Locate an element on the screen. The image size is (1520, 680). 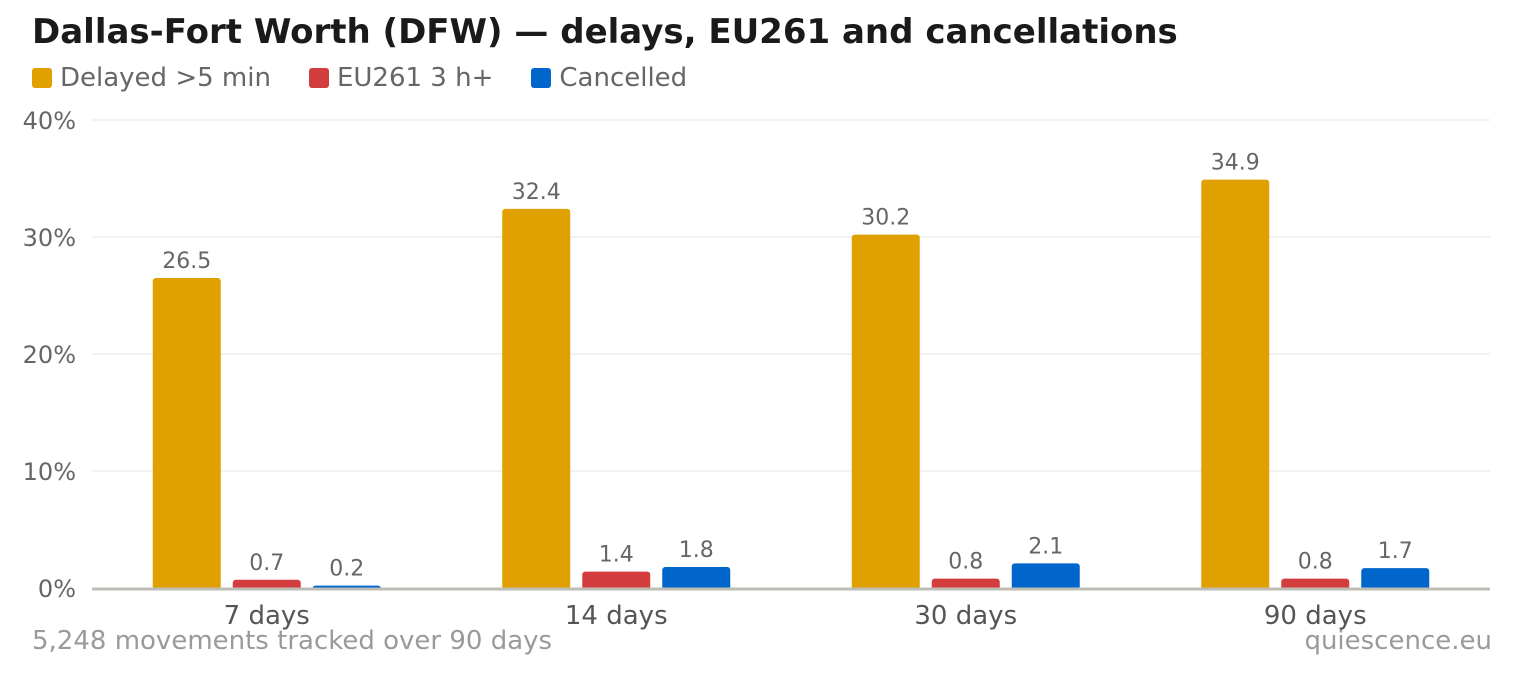
chart-legend: Delayed >5 min EU261 3 h+ Cancelled is located at coordinates (378, 78).